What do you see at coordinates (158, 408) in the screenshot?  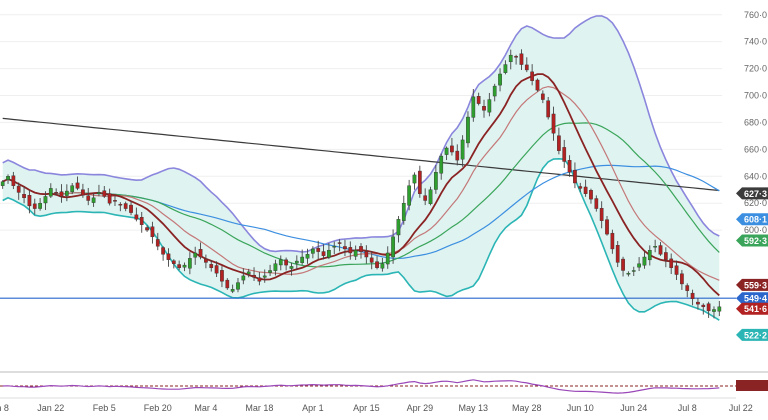 I see `x-tick-label: Feb 20` at bounding box center [158, 408].